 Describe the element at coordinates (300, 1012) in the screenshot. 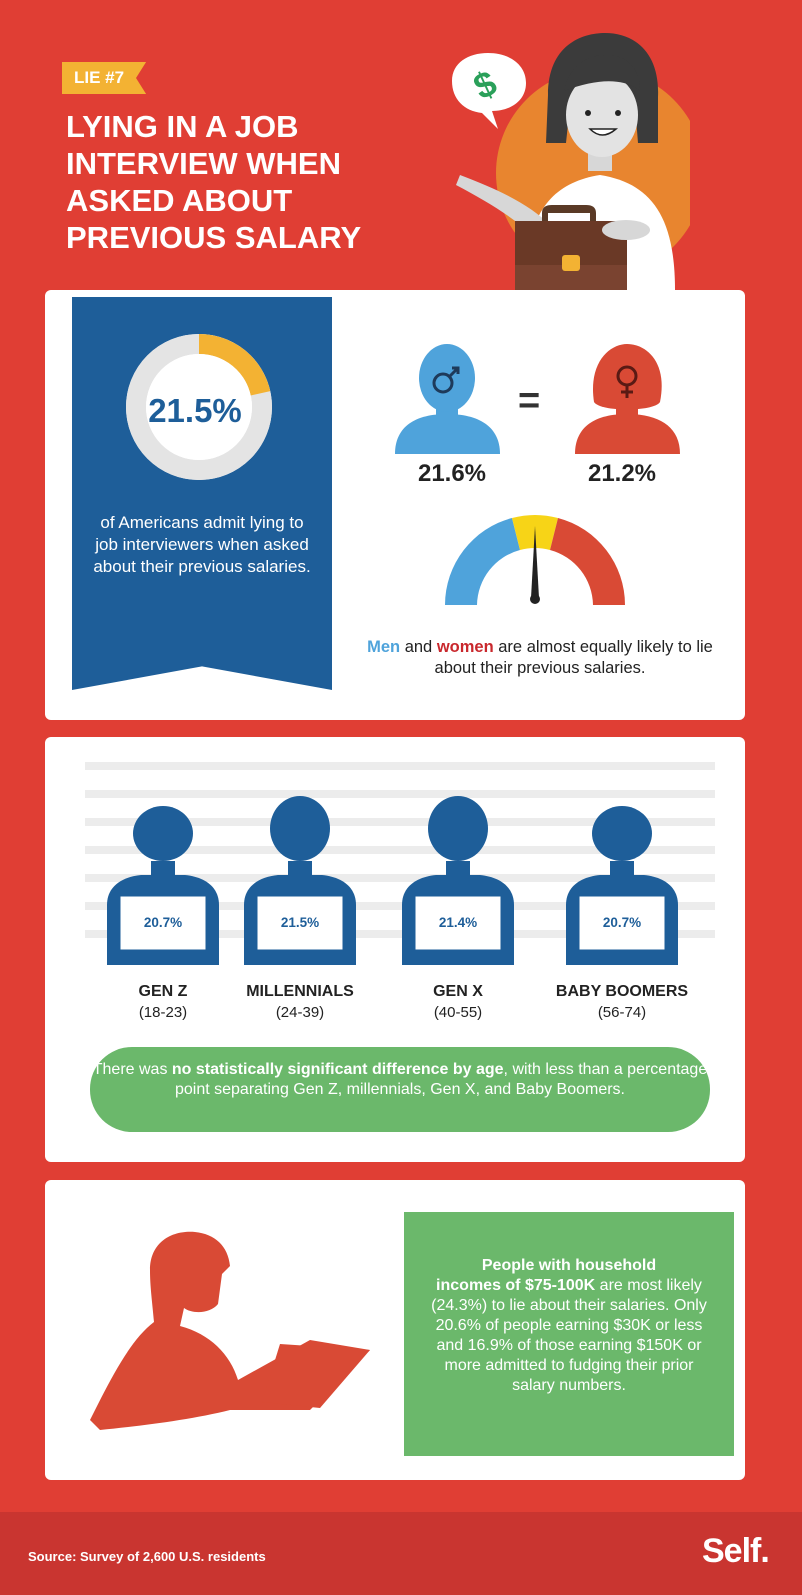

I see `generation-age-range: (24-39)` at that location.